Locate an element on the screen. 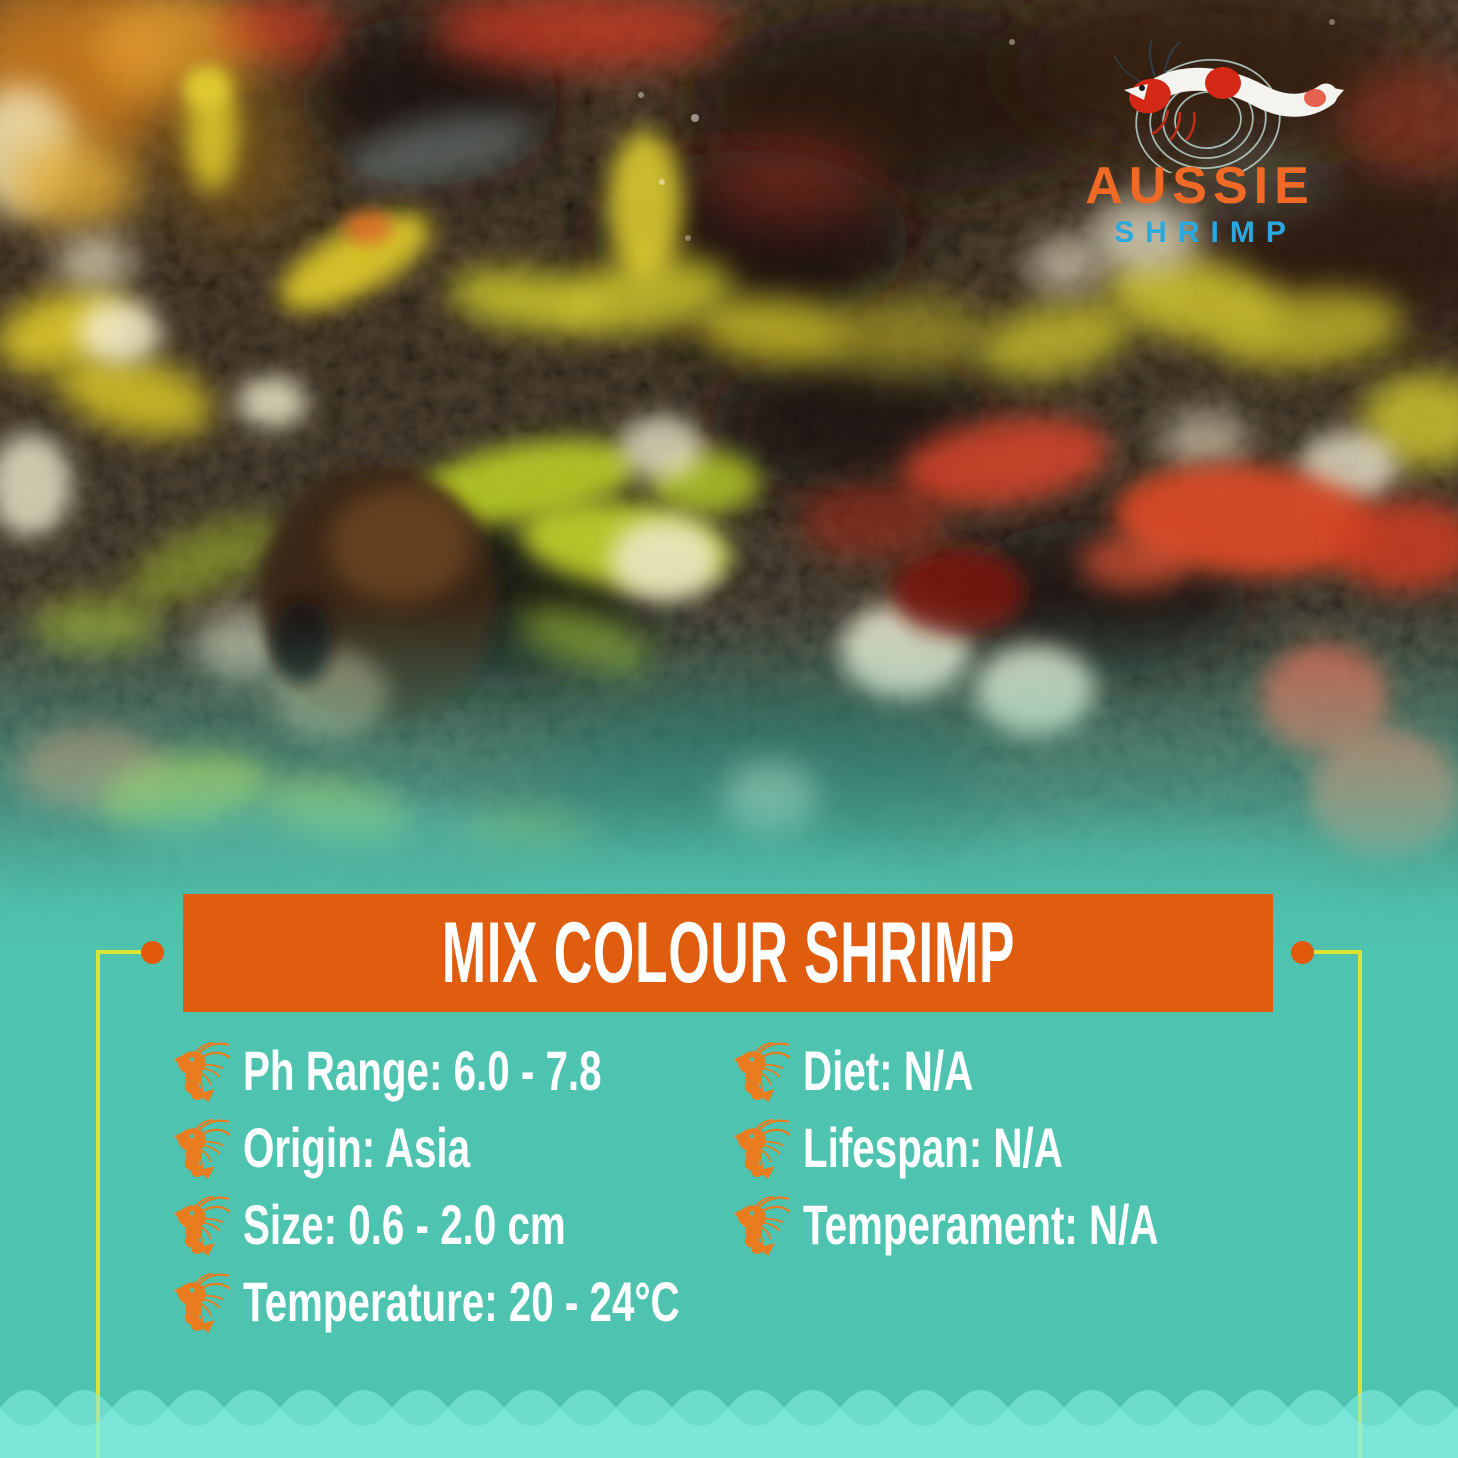  spec-text: Ph Range: 6.0 - 7.8 is located at coordinates (422, 1070).